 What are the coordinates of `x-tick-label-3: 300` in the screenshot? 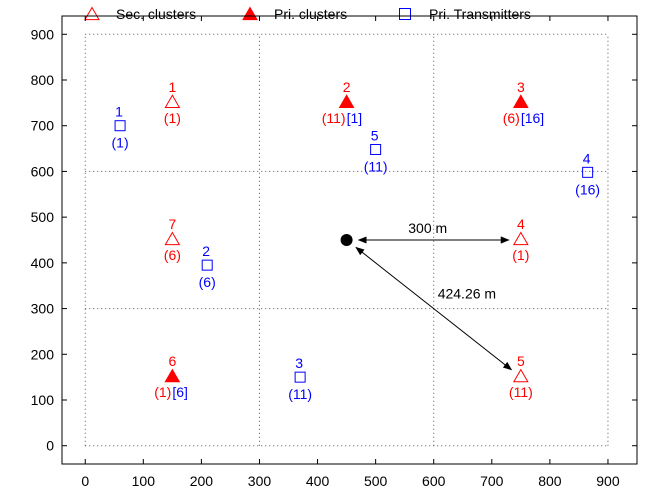 It's located at (260, 481).